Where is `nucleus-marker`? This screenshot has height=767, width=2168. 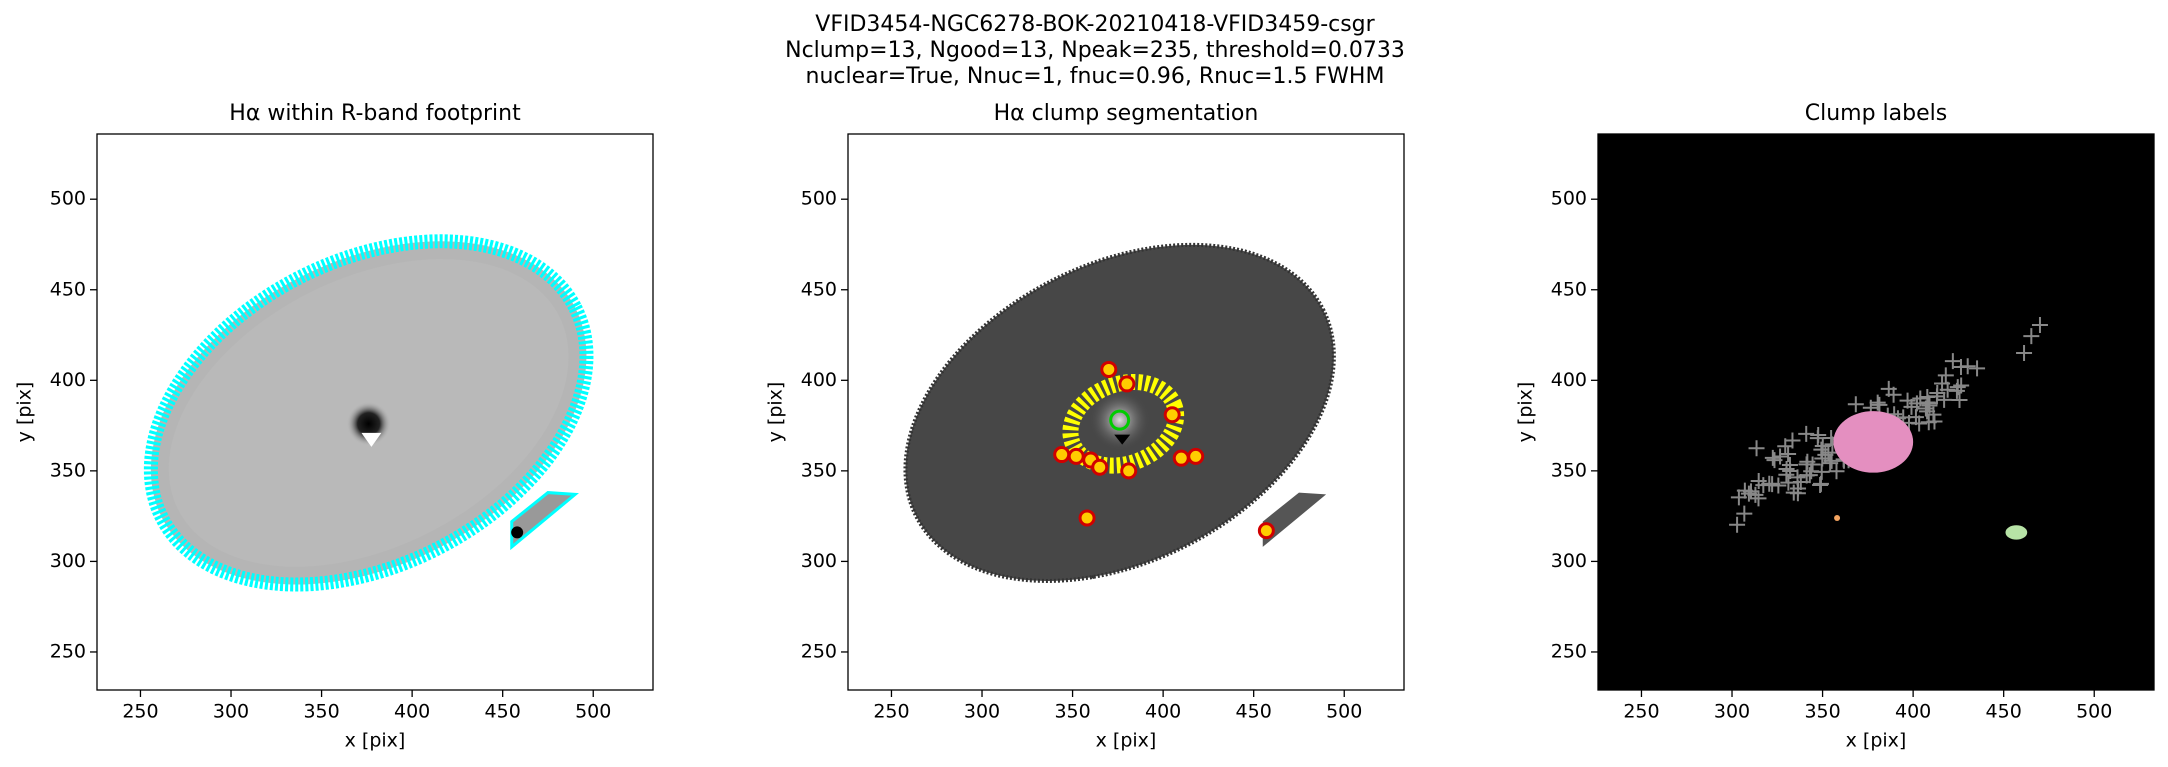
nucleus-marker is located at coordinates (1120, 420).